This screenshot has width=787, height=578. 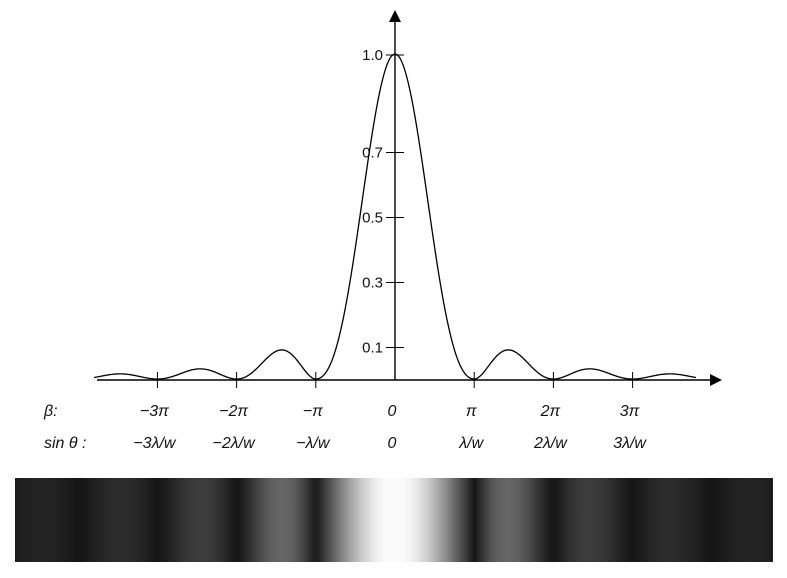 What do you see at coordinates (154, 411) in the screenshot?
I see `beta-tick-label: −3π` at bounding box center [154, 411].